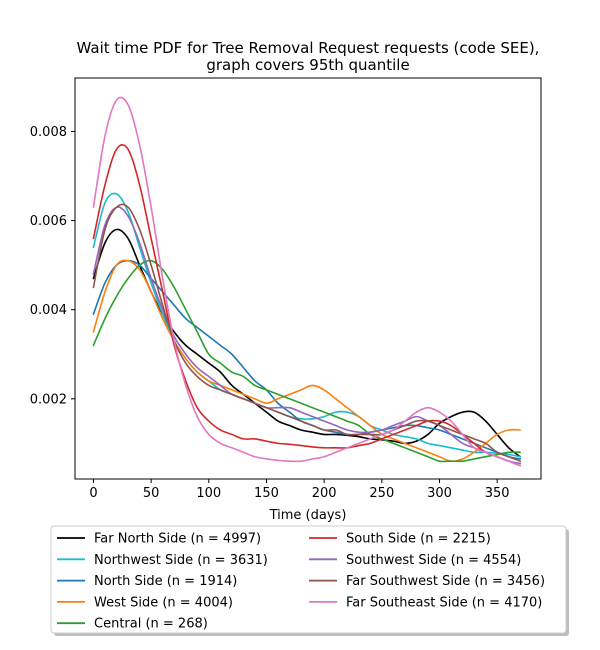 Image resolution: width=600 pixels, height=650 pixels. What do you see at coordinates (497, 493) in the screenshot?
I see `x-tick-label-7: 350` at bounding box center [497, 493].